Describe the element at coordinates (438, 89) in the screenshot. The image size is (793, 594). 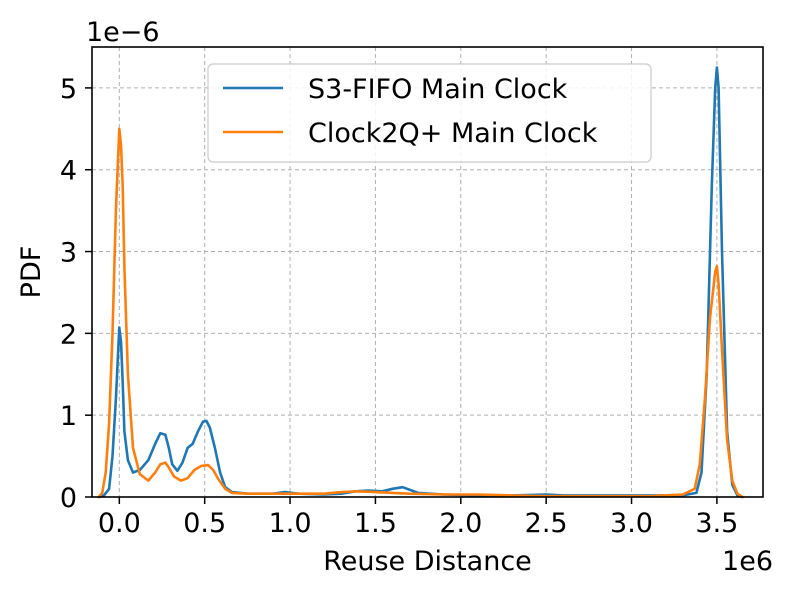
I see `legend-label-0: S3-FIFO Main Clock` at that location.